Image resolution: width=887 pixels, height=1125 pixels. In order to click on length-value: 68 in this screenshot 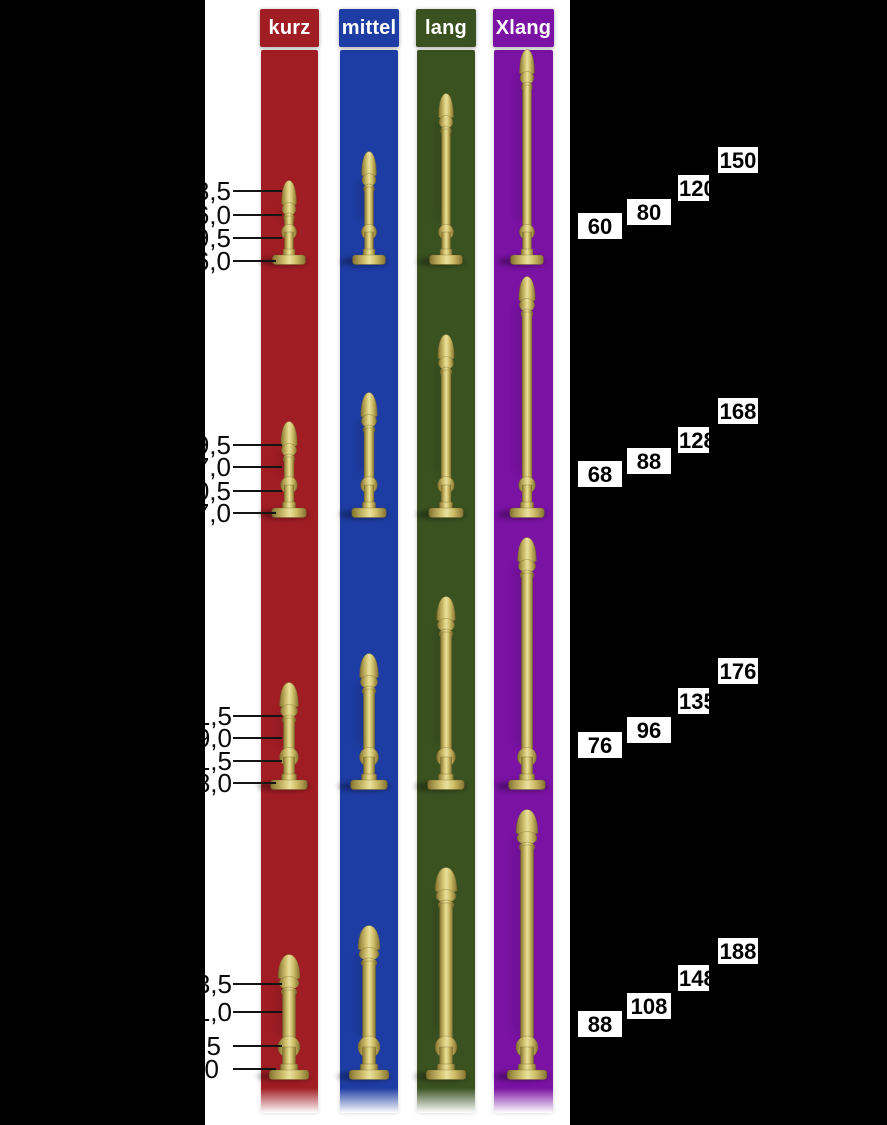, I will do `click(600, 474)`.